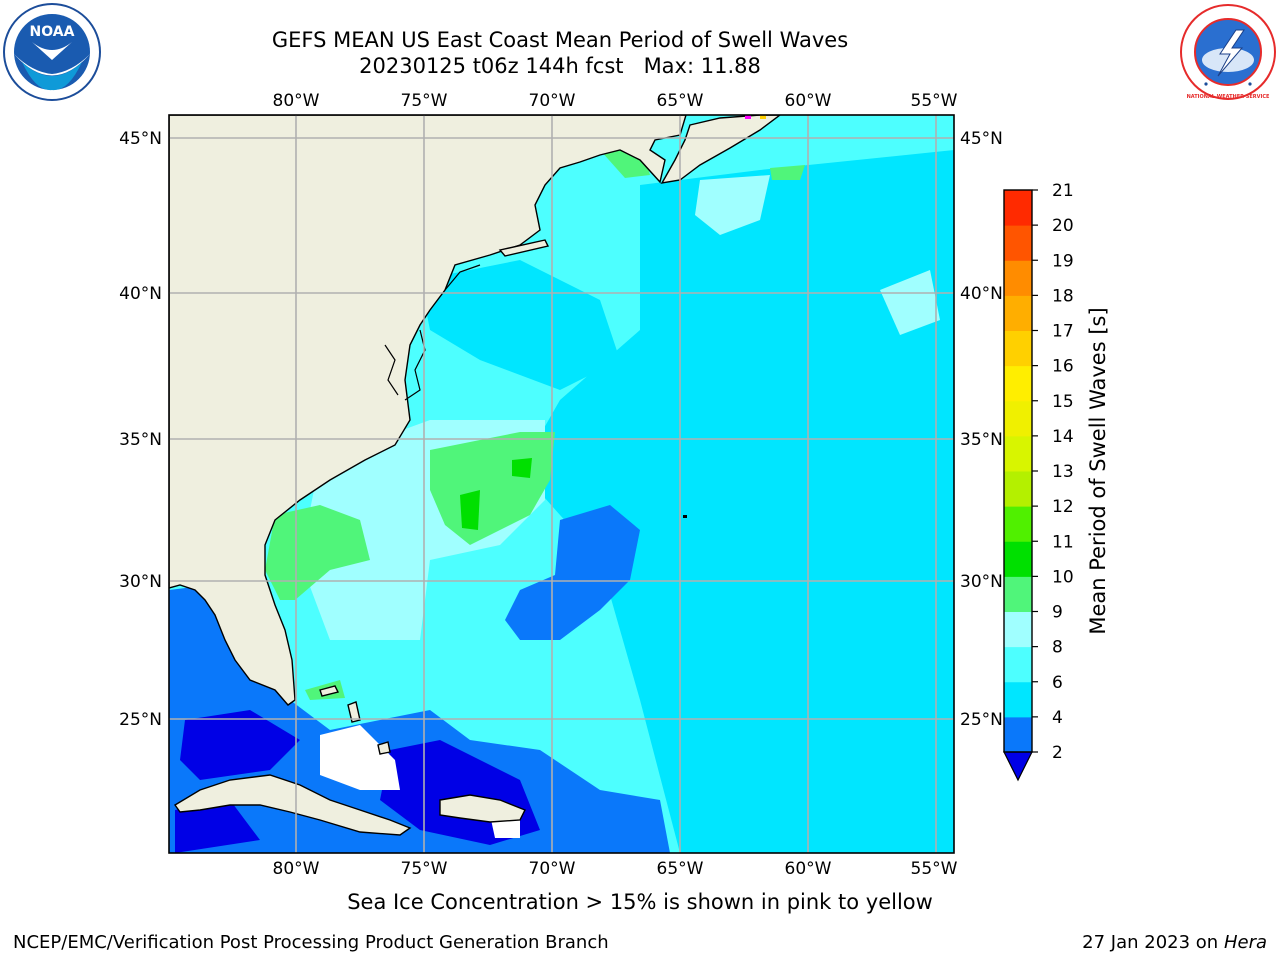  Describe the element at coordinates (424, 869) in the screenshot. I see `lon-label-bottom: 75°W` at that location.